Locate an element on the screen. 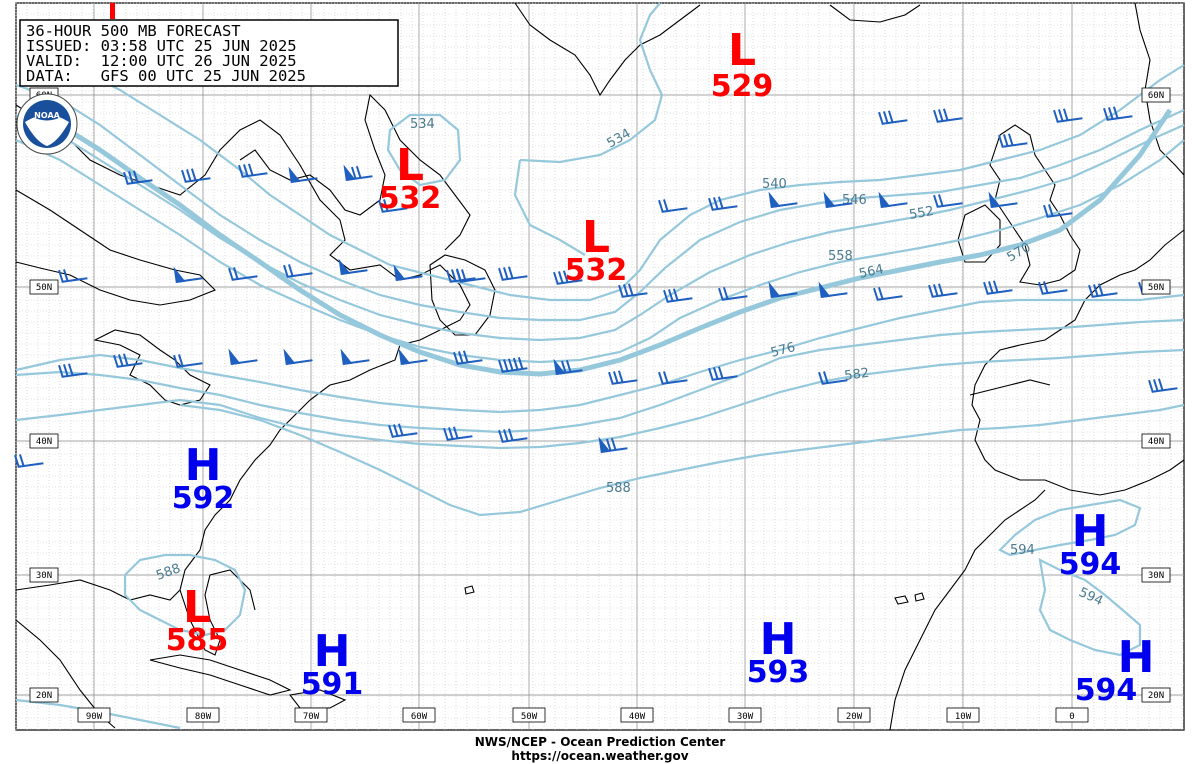 Image resolution: width=1200 pixels, height=764 pixels. coastline-africa is located at coordinates (967, 610).